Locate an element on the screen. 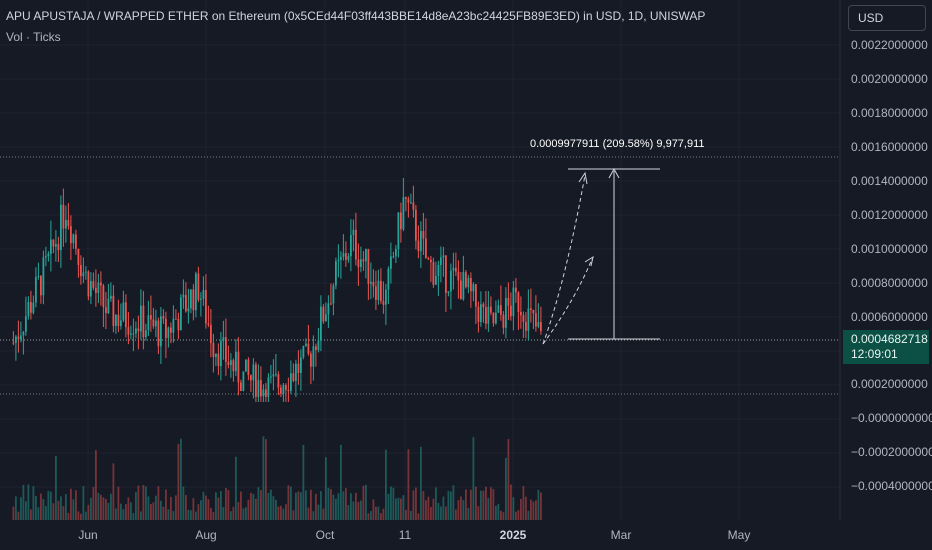 The height and width of the screenshot is (550, 932). time-tick: Mar is located at coordinates (621, 535).